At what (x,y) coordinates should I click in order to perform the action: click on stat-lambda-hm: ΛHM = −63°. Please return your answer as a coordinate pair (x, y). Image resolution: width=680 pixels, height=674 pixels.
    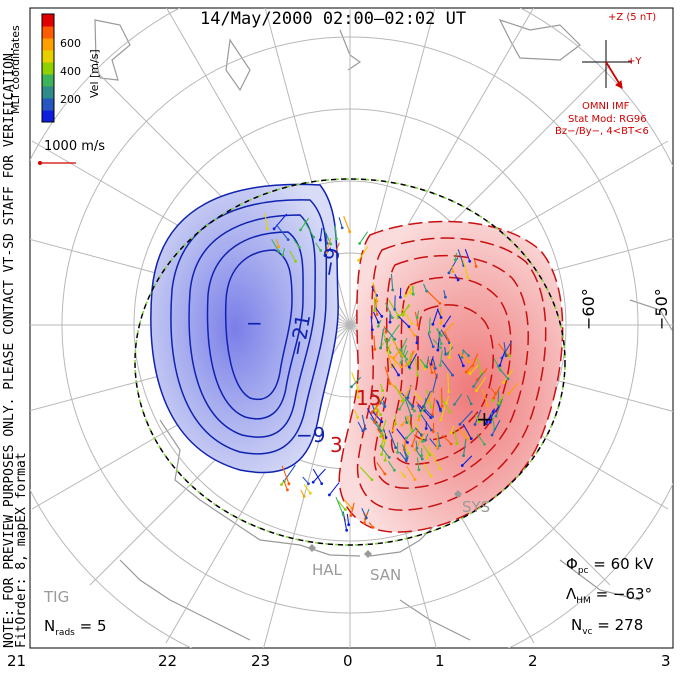
    Looking at the image, I should click on (609, 595).